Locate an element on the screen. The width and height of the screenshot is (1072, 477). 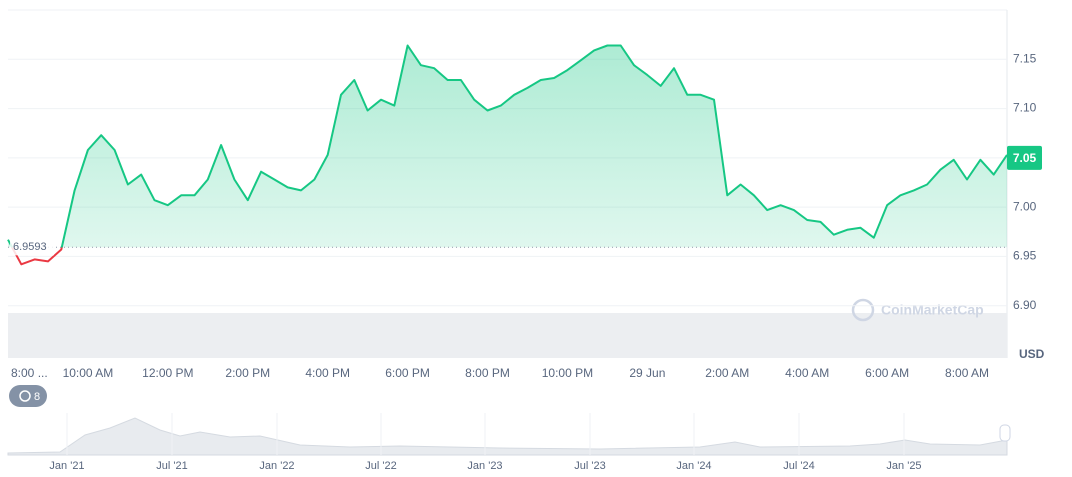
baseline-label: 6.9593 is located at coordinates (30, 247).